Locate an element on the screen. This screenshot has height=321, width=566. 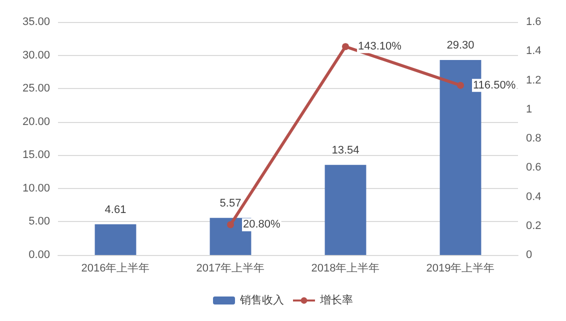
y2-tick-label: 1.6 is located at coordinates (534, 22).